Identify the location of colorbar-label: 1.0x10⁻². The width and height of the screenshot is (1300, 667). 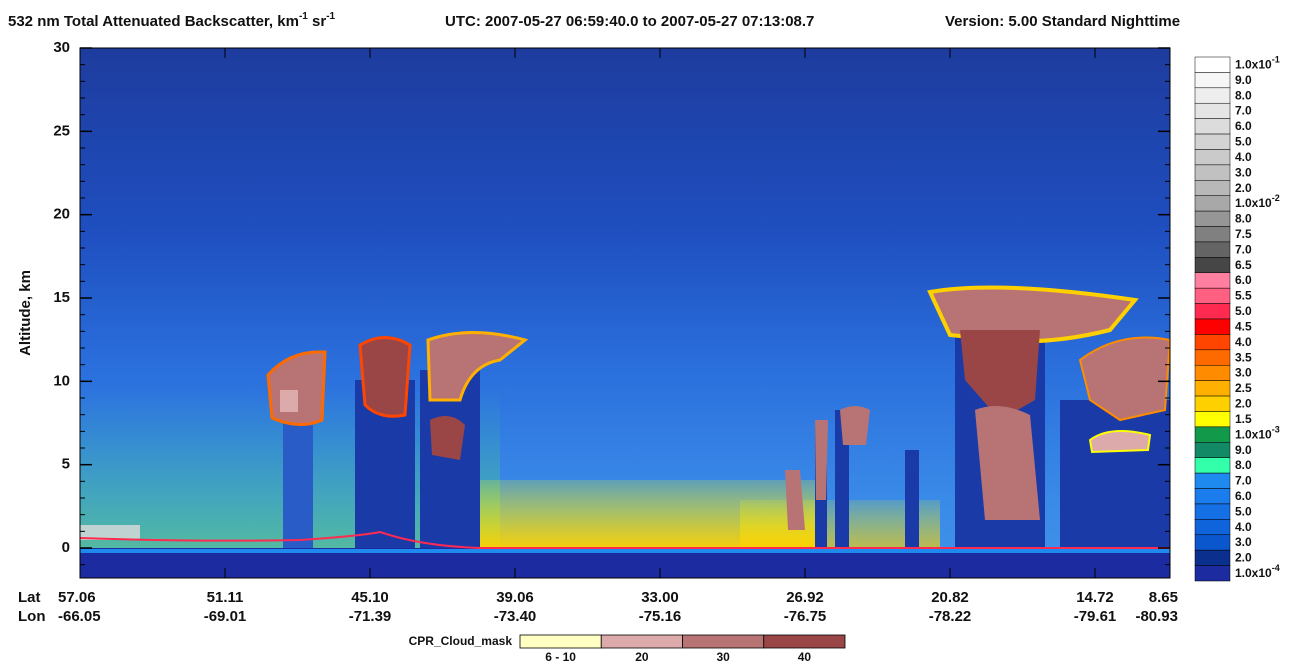
(1257, 202).